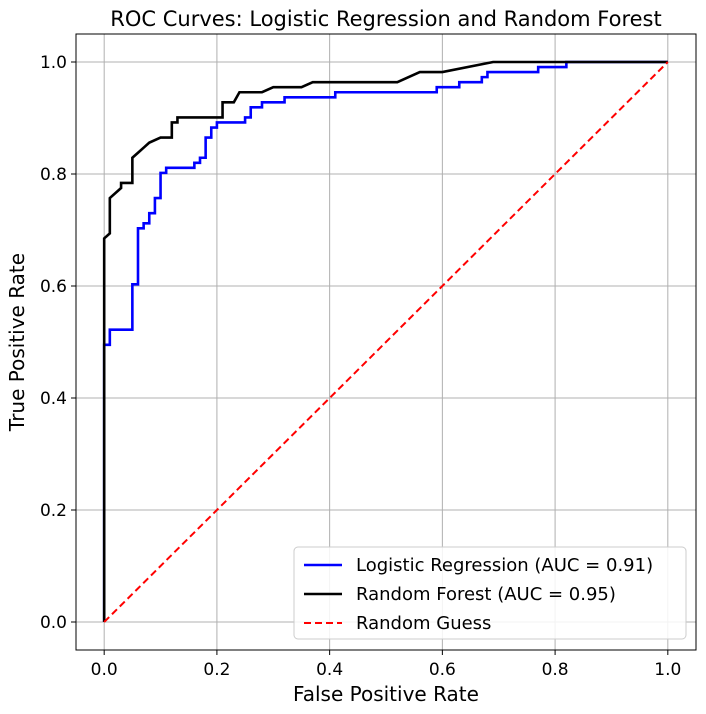 Image resolution: width=706 pixels, height=714 pixels. What do you see at coordinates (486, 594) in the screenshot?
I see `legend-label: Random Forest (AUC = 0.95)` at bounding box center [486, 594].